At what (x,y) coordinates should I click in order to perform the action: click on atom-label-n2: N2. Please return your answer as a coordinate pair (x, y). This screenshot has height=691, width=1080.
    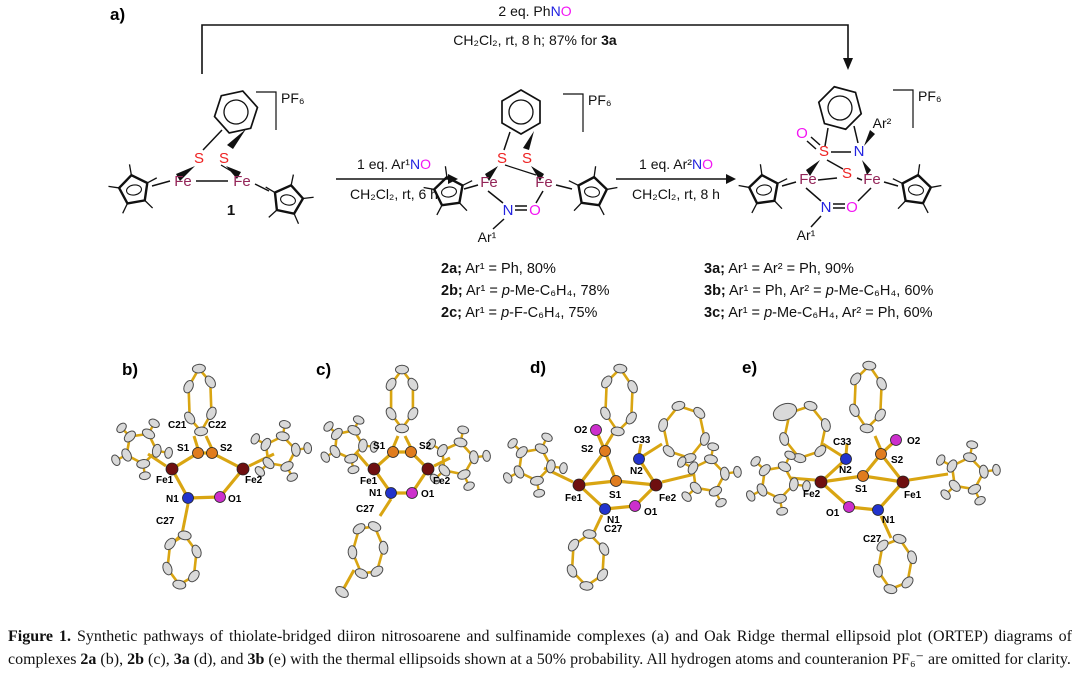
    Looking at the image, I should click on (845, 470).